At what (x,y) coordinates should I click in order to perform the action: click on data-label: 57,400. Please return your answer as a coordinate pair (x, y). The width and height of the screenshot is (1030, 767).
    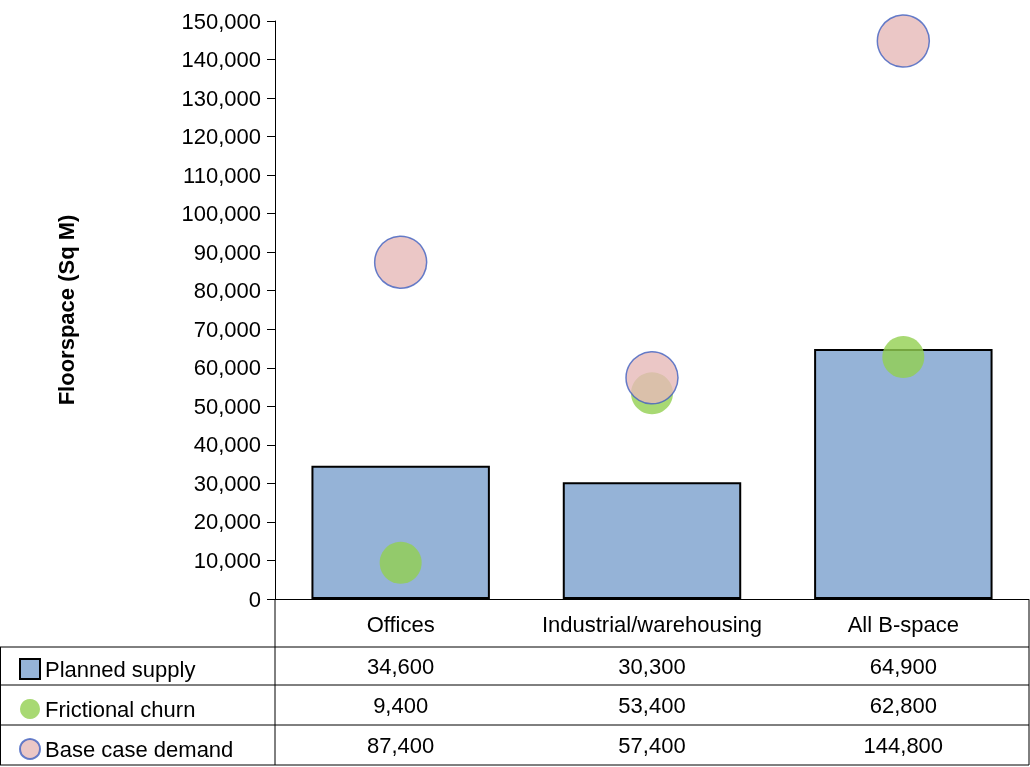
    Looking at the image, I should click on (652, 745).